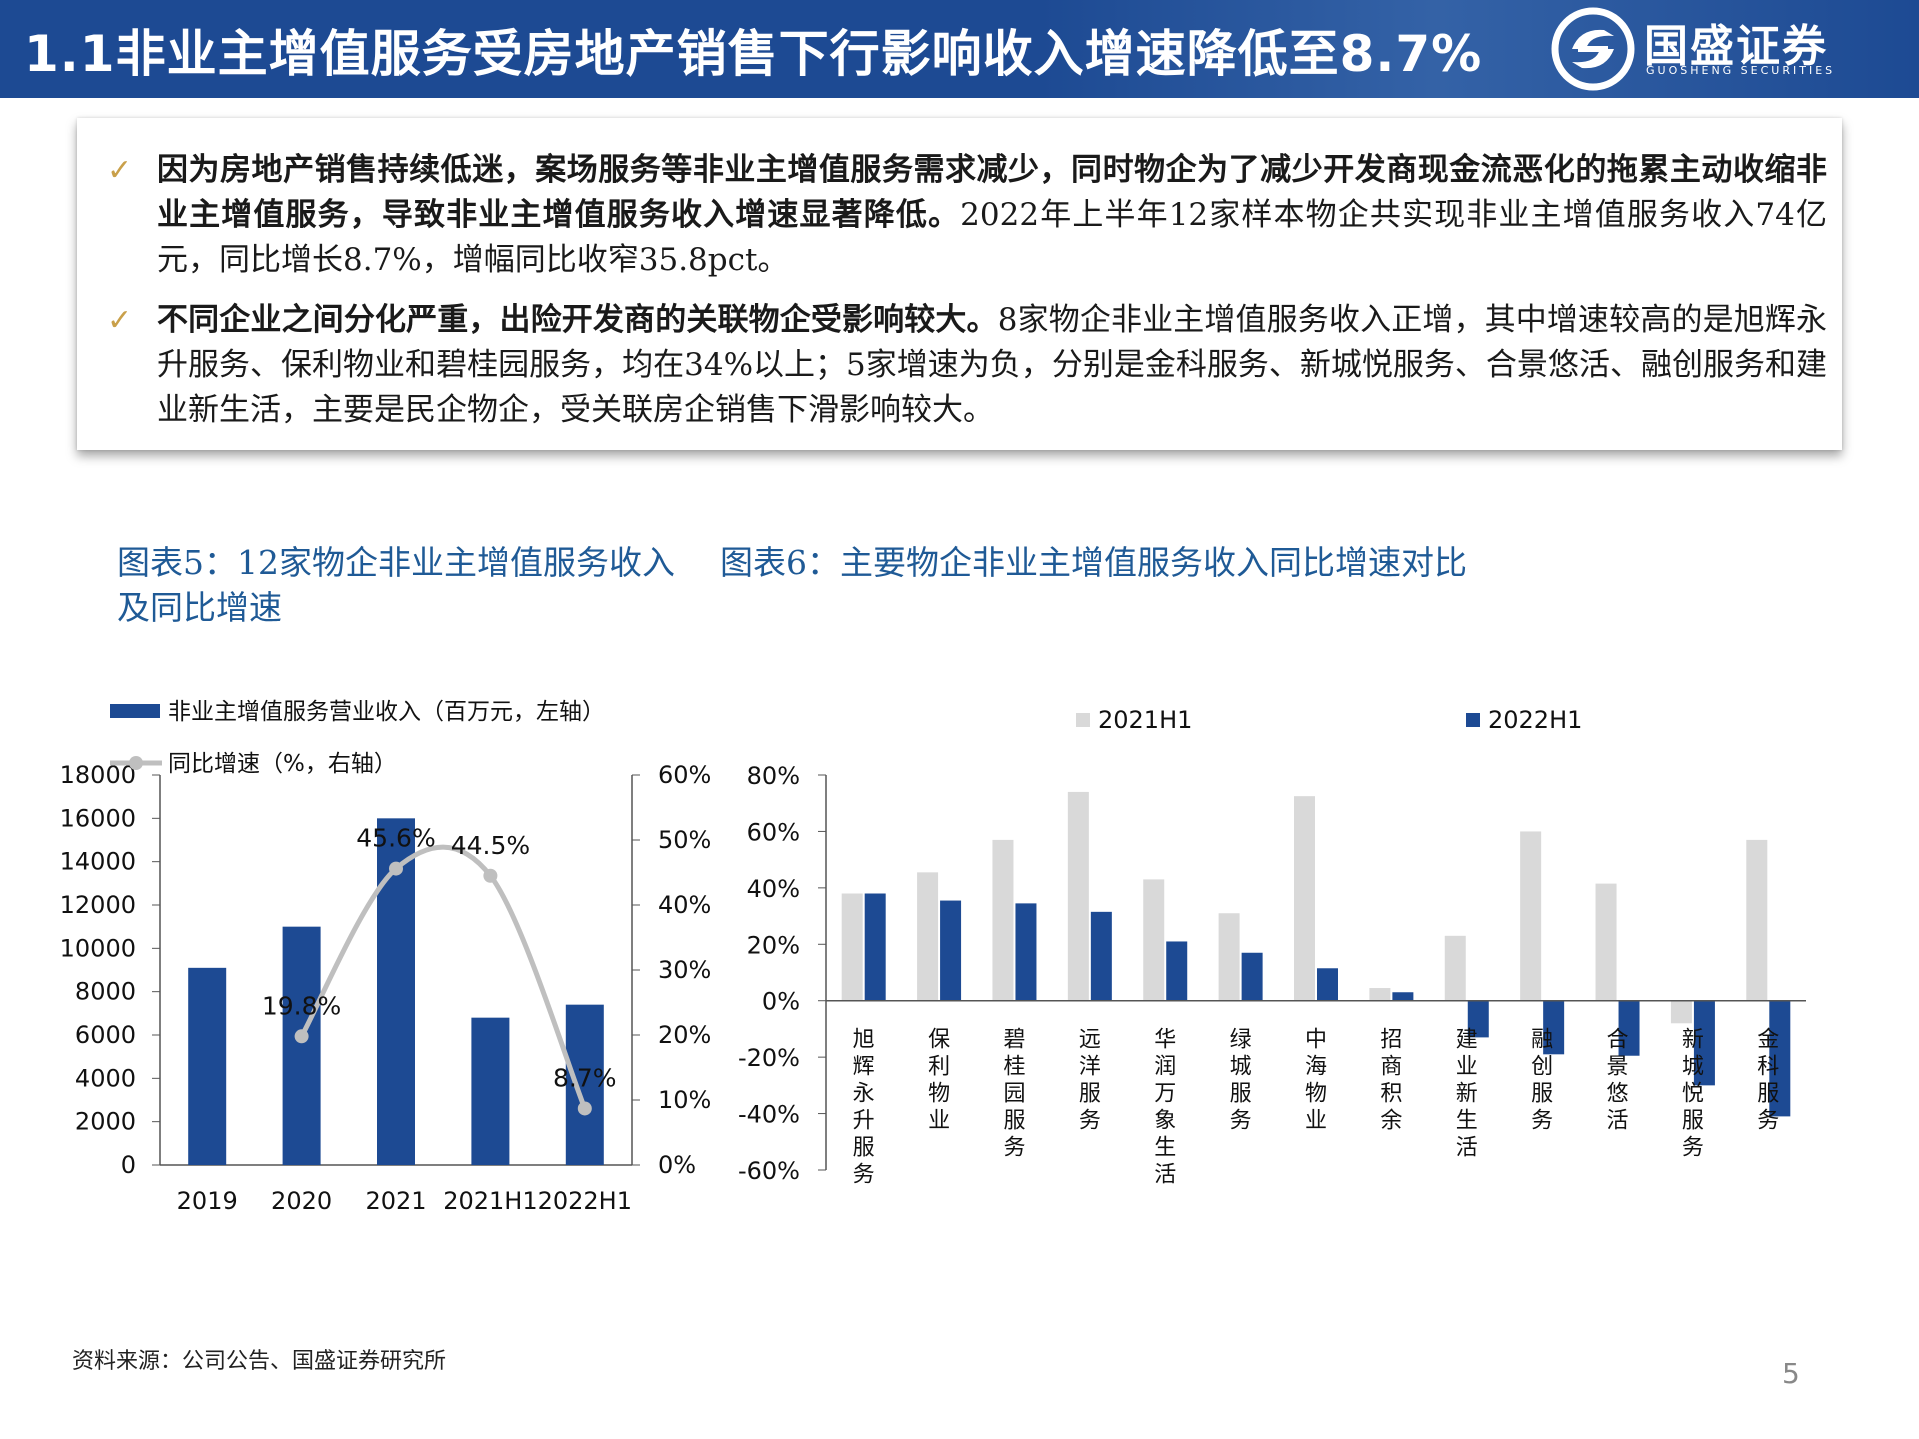  I want to click on y-tick-label: 80%, so click(773, 776).